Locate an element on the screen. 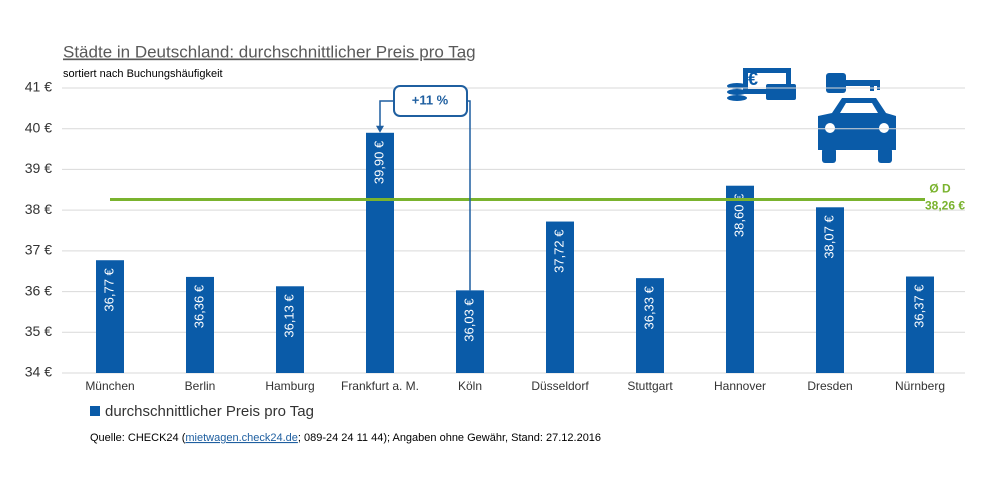 The image size is (994, 491). value-label: 36,03 € is located at coordinates (468, 320).